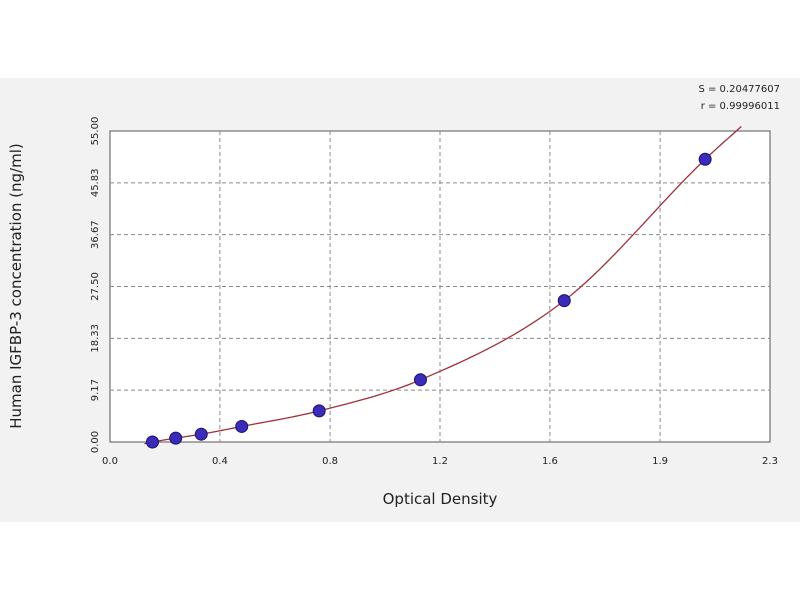 This screenshot has height=600, width=800. I want to click on x-tick-label: 1.6, so click(550, 461).